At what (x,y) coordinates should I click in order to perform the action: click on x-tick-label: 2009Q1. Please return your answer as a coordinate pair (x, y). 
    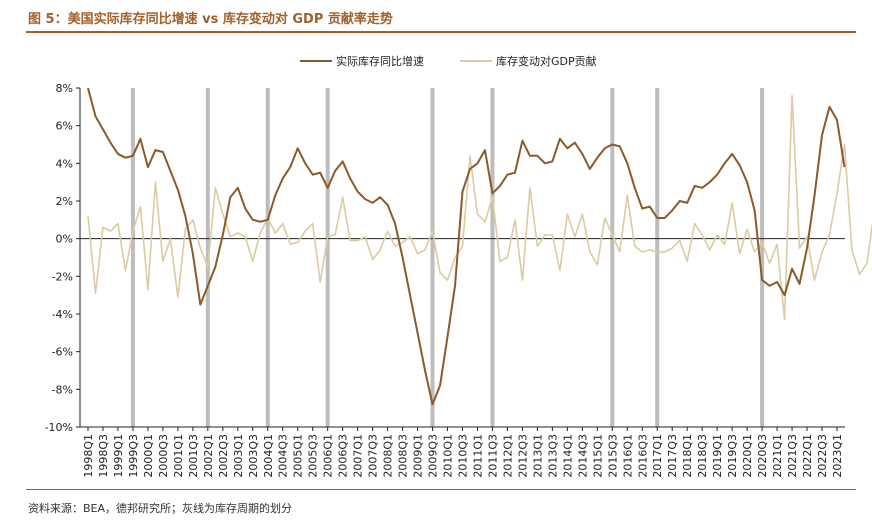
    Looking at the image, I should click on (418, 456).